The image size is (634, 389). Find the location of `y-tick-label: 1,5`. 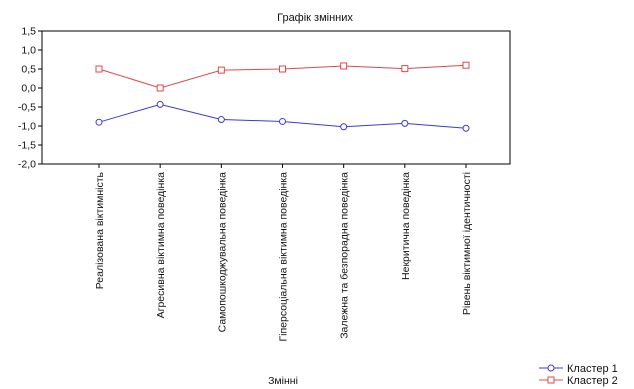

y-tick-label: 1,5 is located at coordinates (28, 32).